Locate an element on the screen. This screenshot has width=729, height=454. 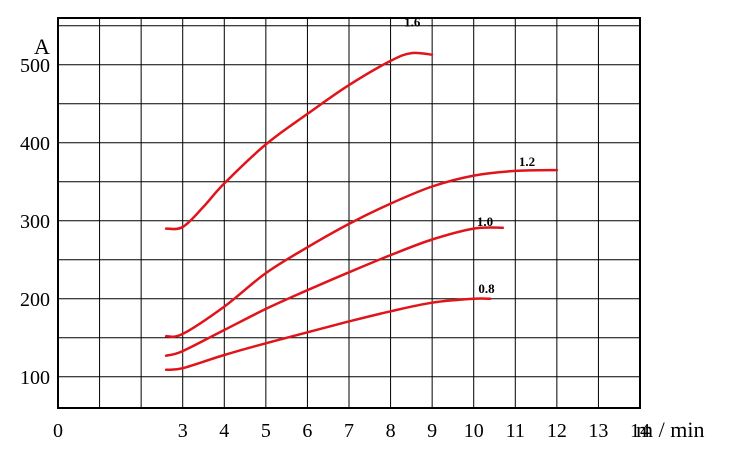
x-tick-labels: 0 3 4 5 6 7 8 9 10 11 12 13 14 is located at coordinates (351, 431).